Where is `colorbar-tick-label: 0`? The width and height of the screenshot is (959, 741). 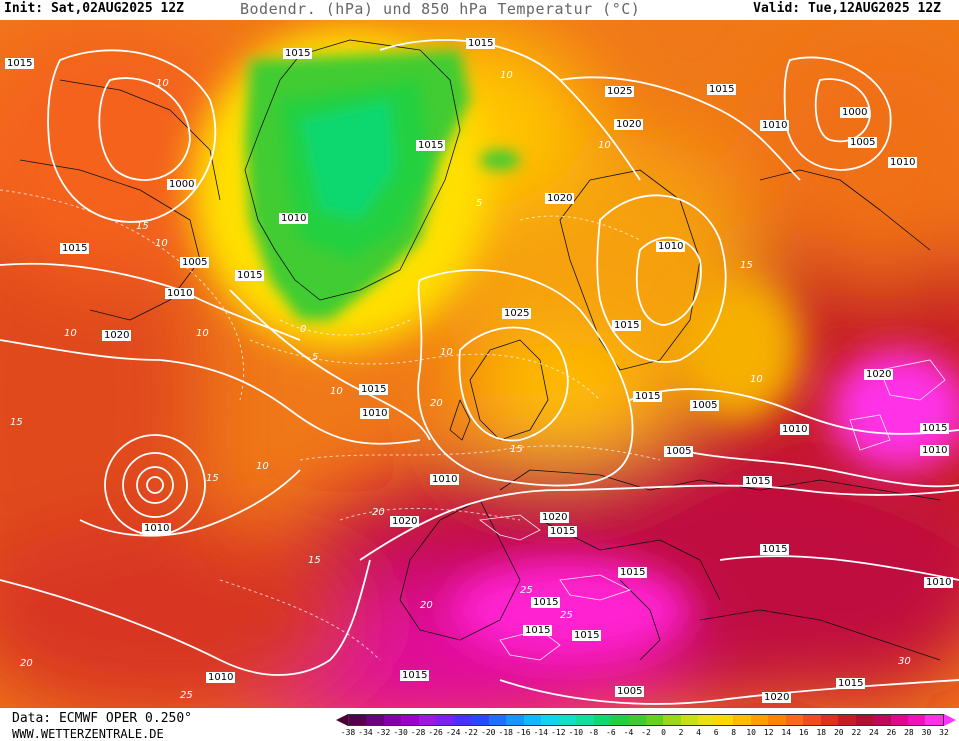 colorbar-tick-label: 0 is located at coordinates (663, 732).